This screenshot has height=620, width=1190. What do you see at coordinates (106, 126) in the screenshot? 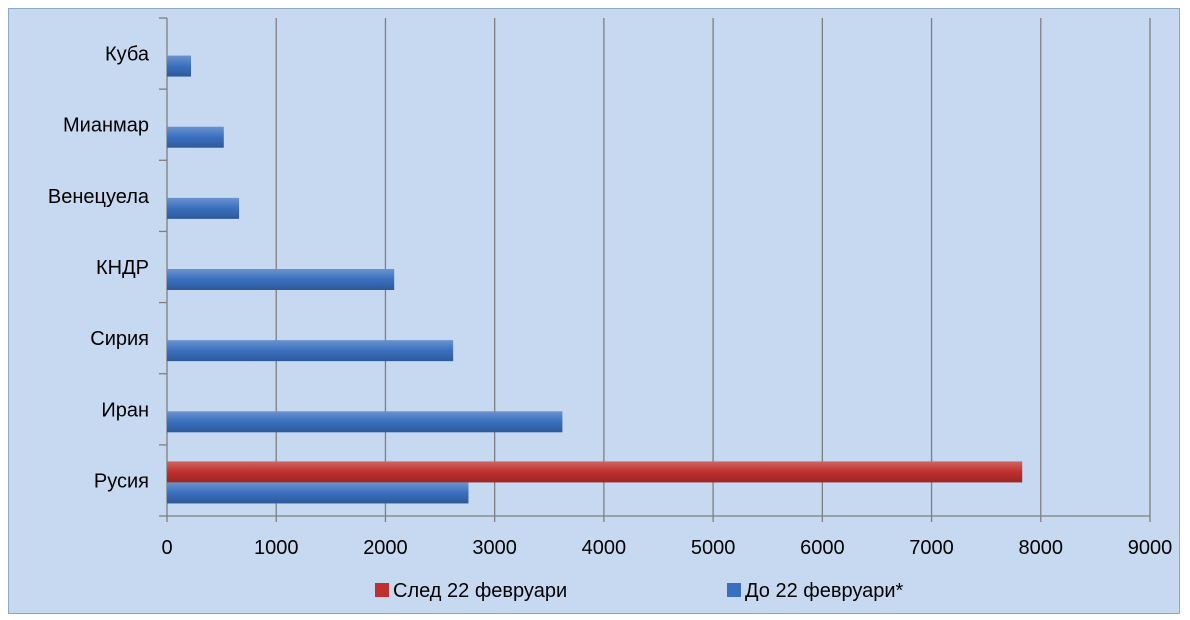
I see `category-label: Мианмар` at bounding box center [106, 126].